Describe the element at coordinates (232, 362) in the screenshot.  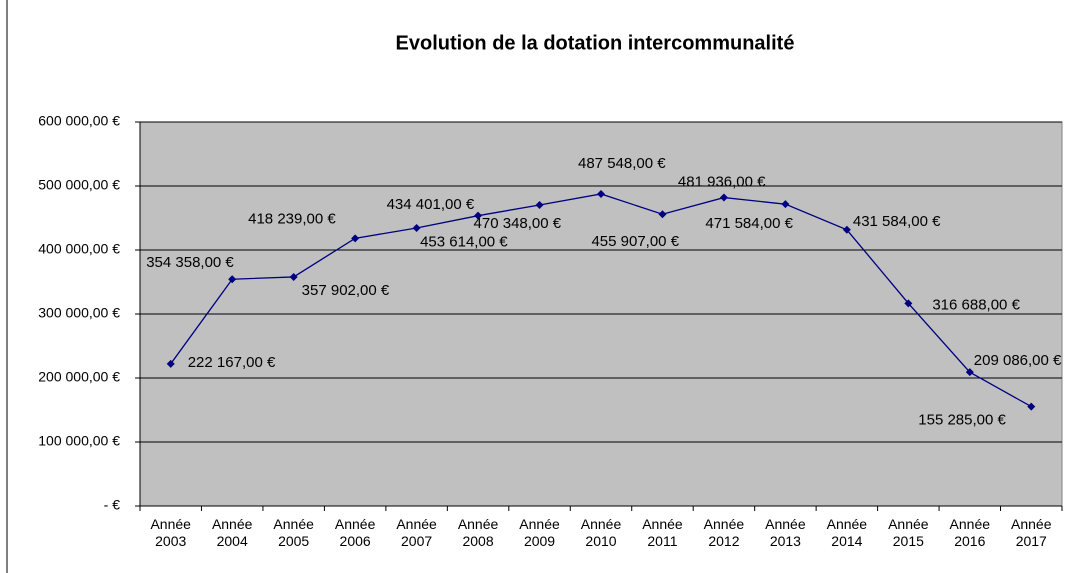
I see `data-label: 222 167,00 €` at that location.